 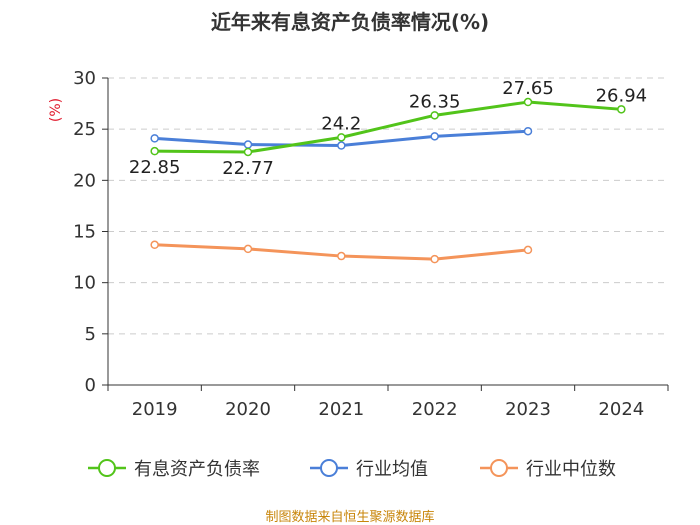 I want to click on data-label: 26.35, so click(x=435, y=101).